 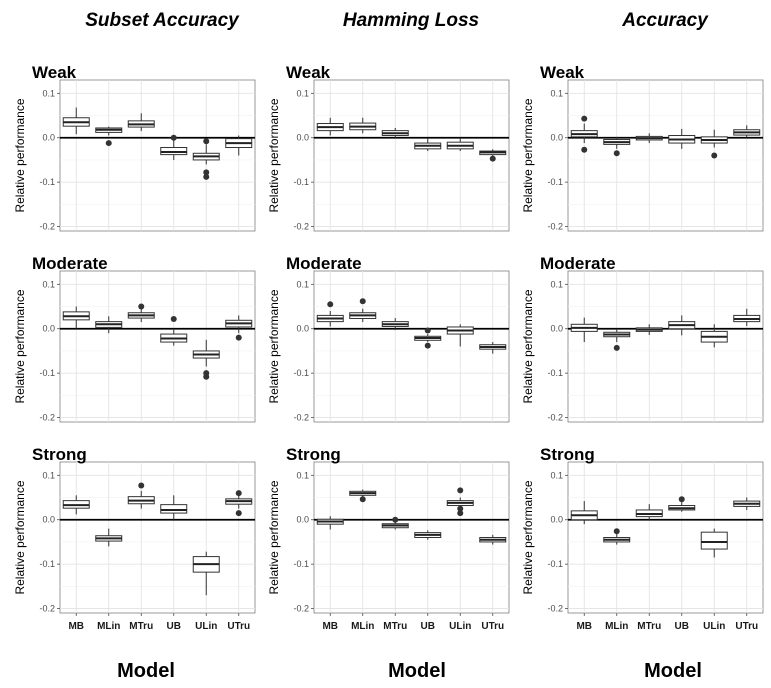 I want to click on x-tick-label-ub: UB, so click(x=428, y=626).